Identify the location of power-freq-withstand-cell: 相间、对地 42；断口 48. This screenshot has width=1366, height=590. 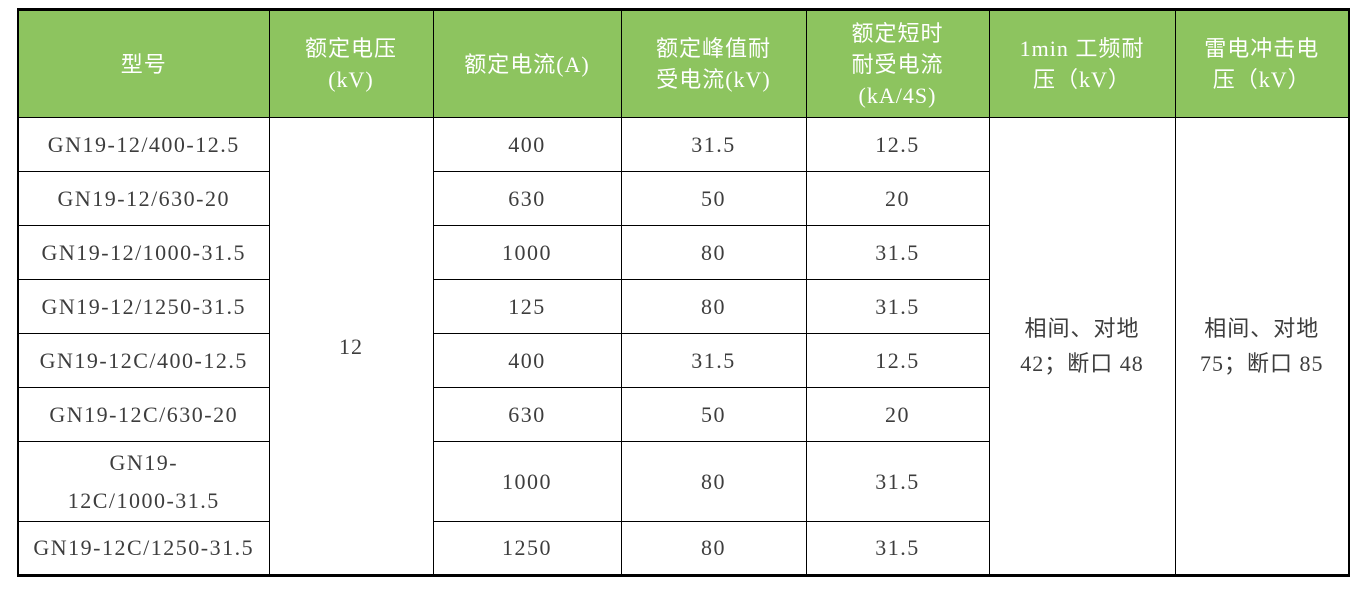
(1082, 346).